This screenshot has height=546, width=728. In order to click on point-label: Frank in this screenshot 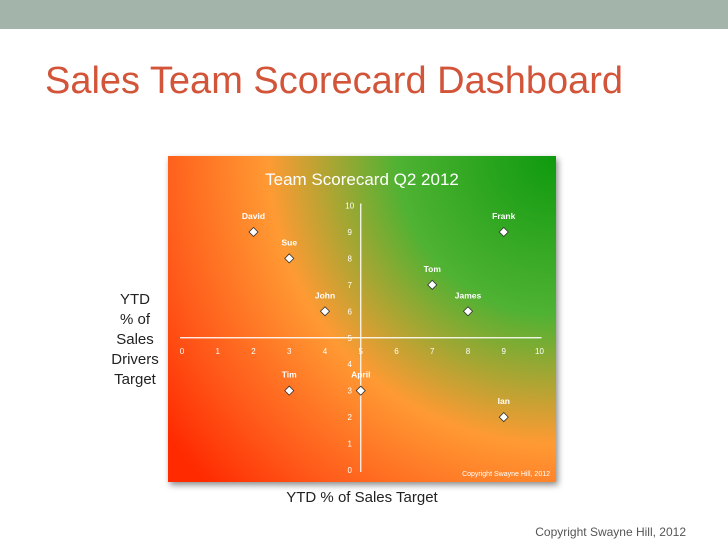, I will do `click(503, 216)`.